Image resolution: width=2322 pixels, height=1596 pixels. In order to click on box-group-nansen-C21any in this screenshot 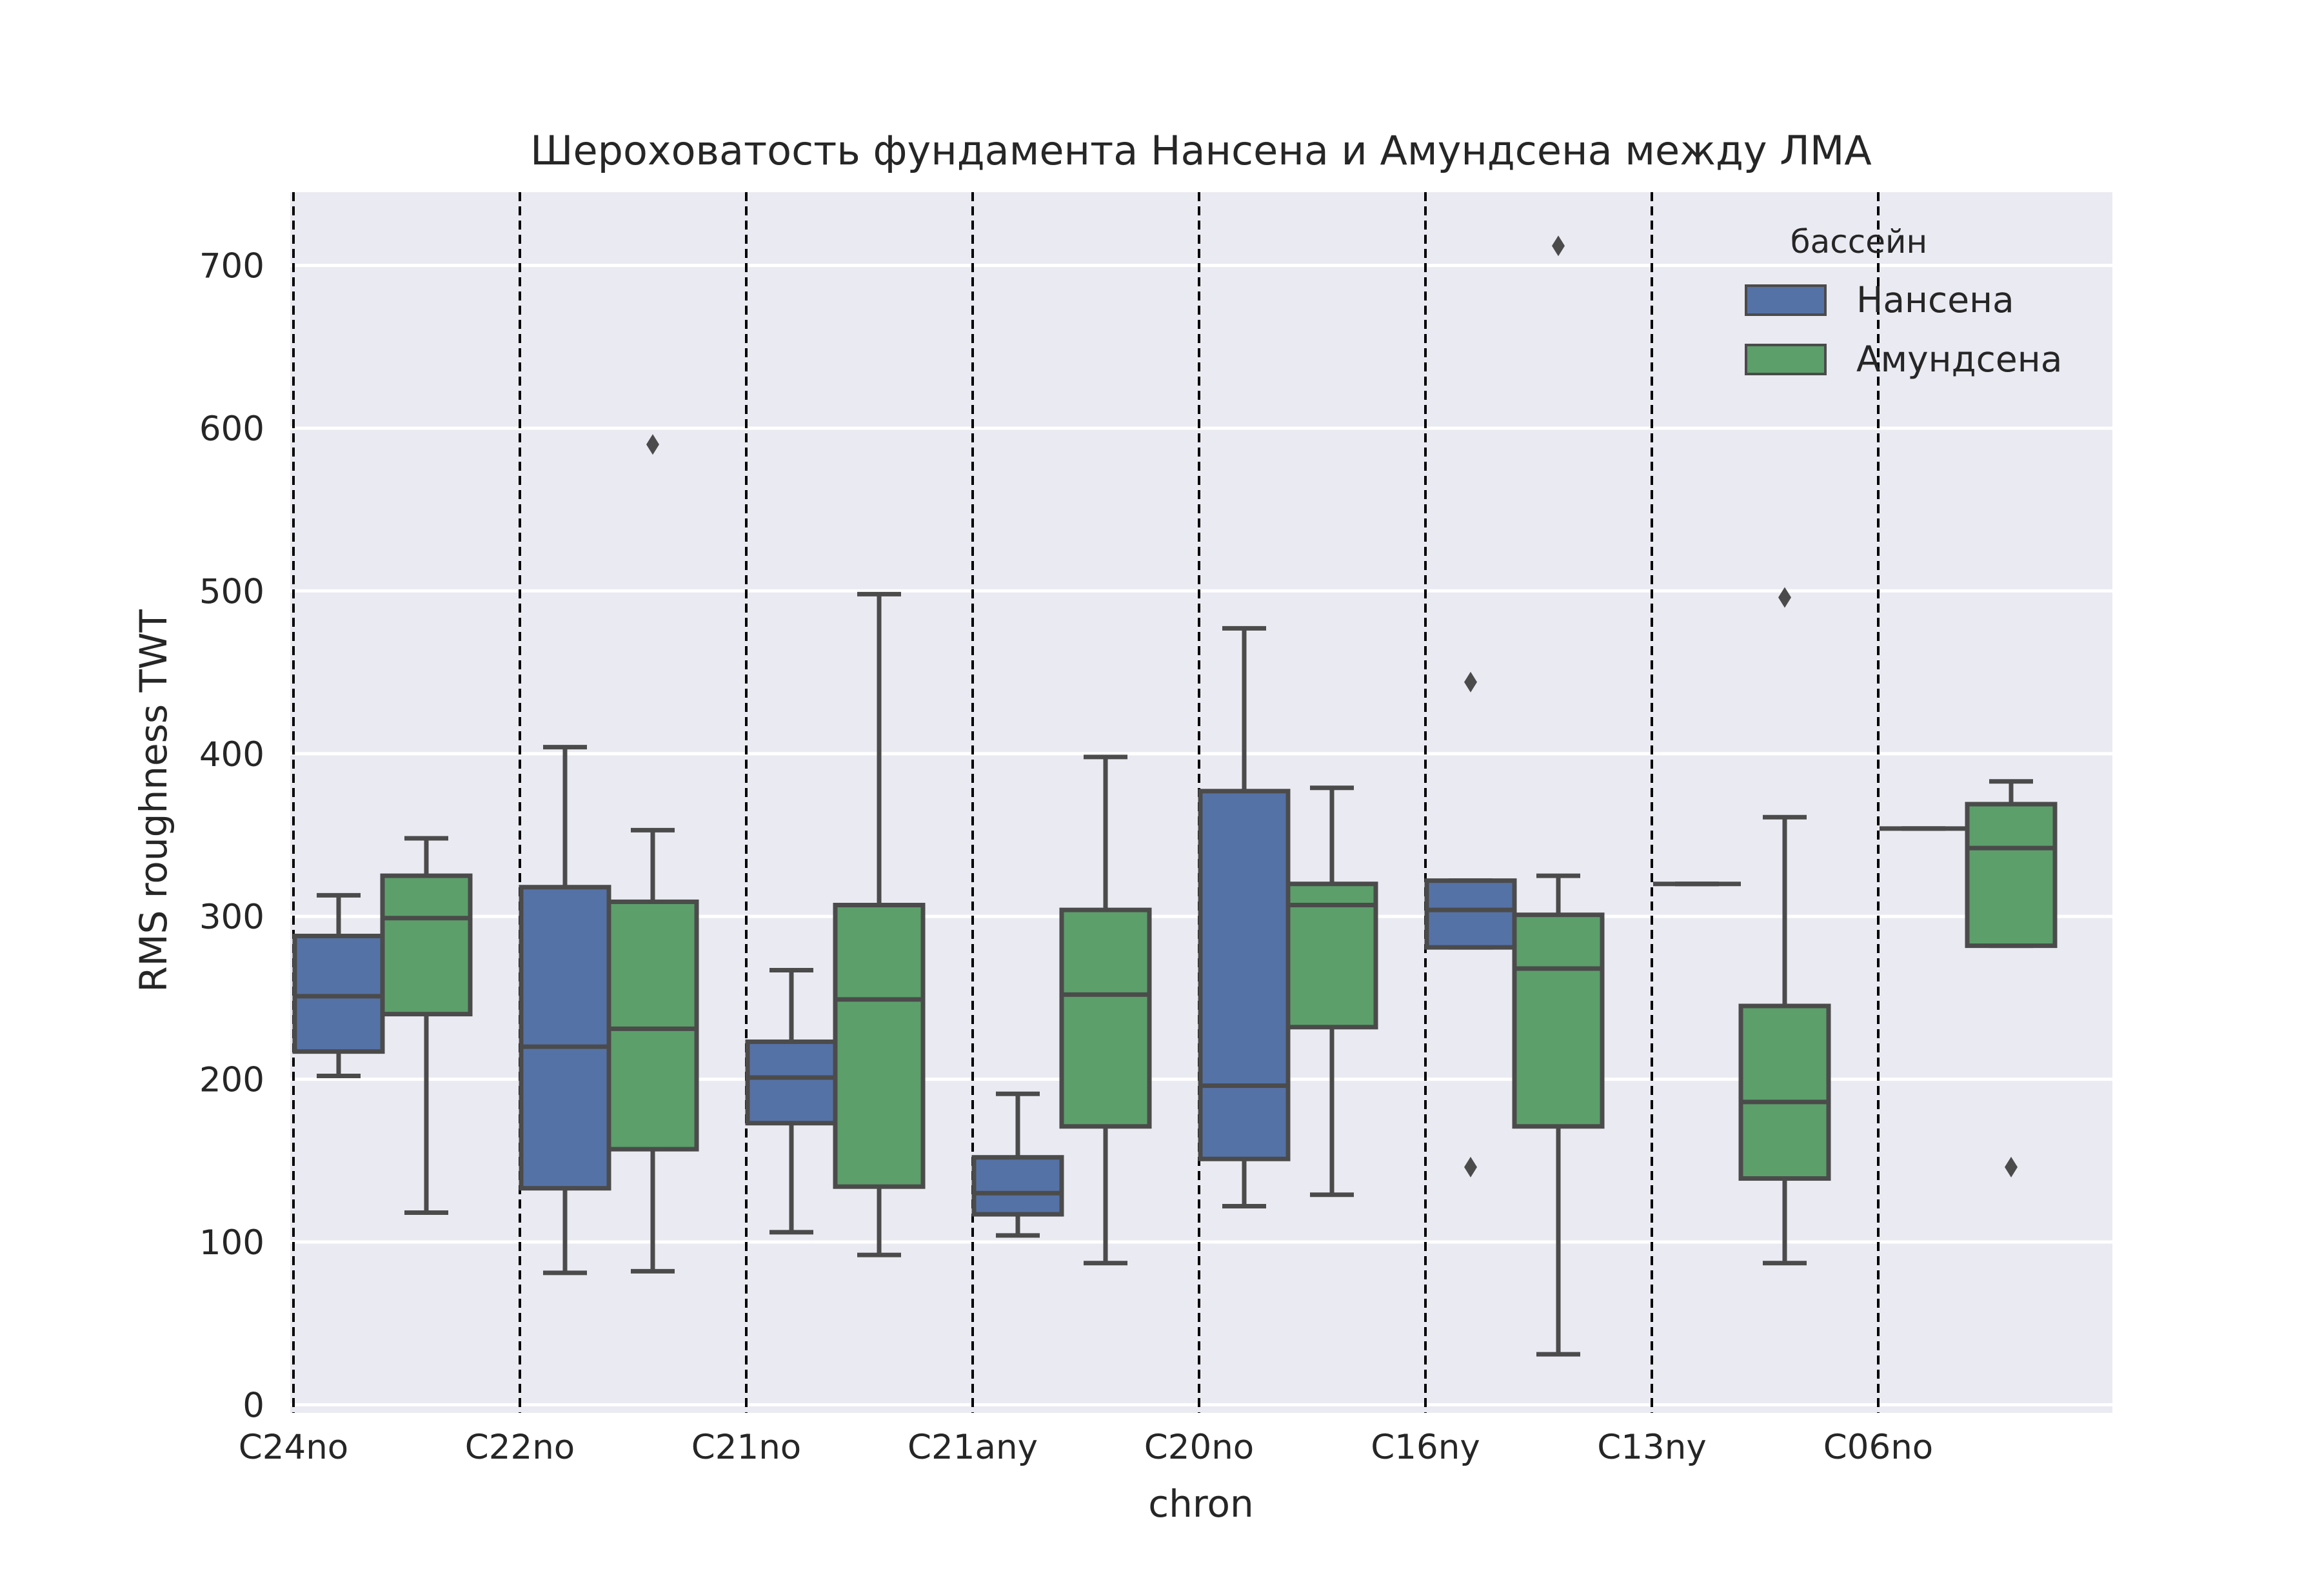, I will do `click(1018, 1164)`.